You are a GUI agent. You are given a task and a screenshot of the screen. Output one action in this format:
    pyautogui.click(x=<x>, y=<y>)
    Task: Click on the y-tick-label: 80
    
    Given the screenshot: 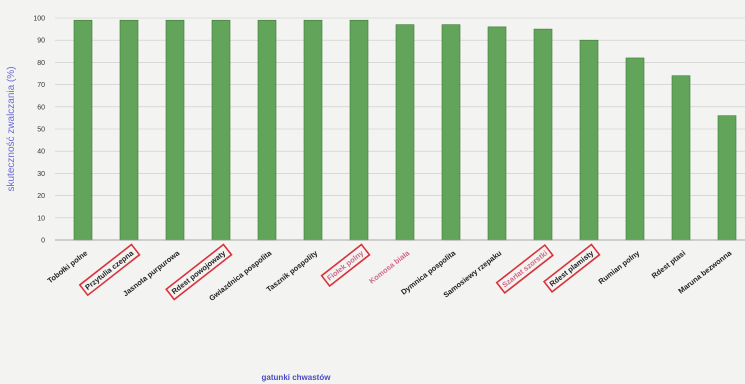 What is the action you would take?
    pyautogui.click(x=41, y=63)
    